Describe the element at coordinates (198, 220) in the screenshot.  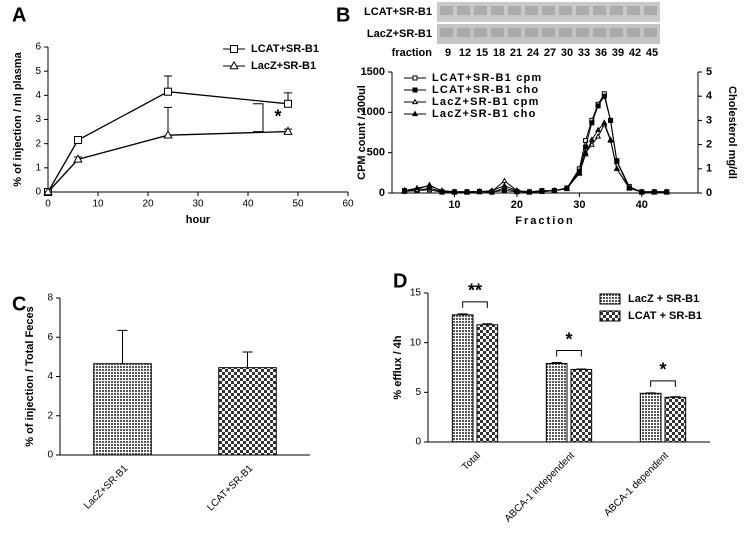
I see `x-axis-label: hour` at that location.